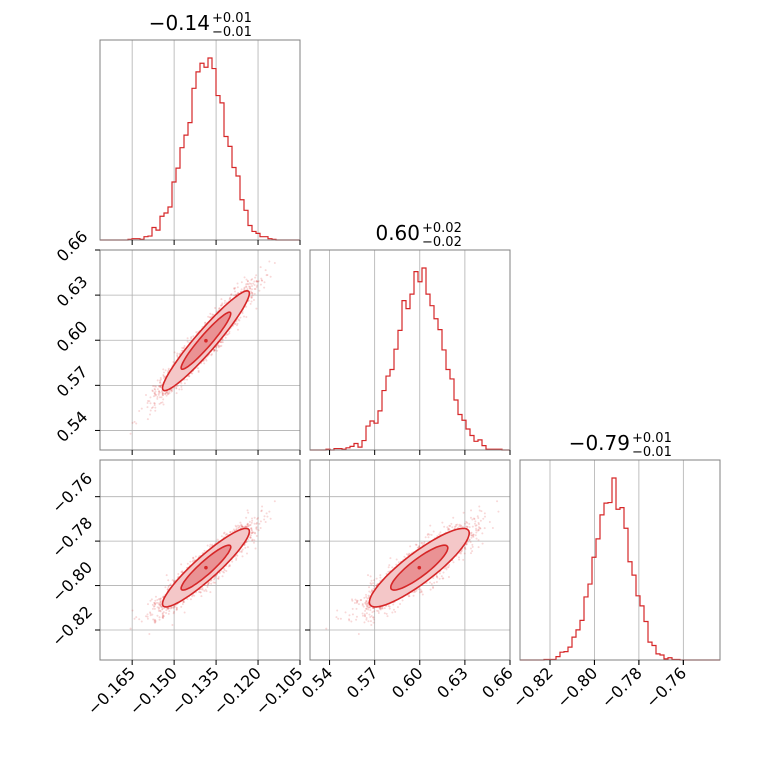 Image resolution: width=760 pixels, height=760 pixels. Describe the element at coordinates (72, 336) in the screenshot. I see `y-tick-label: 0.60` at that location.